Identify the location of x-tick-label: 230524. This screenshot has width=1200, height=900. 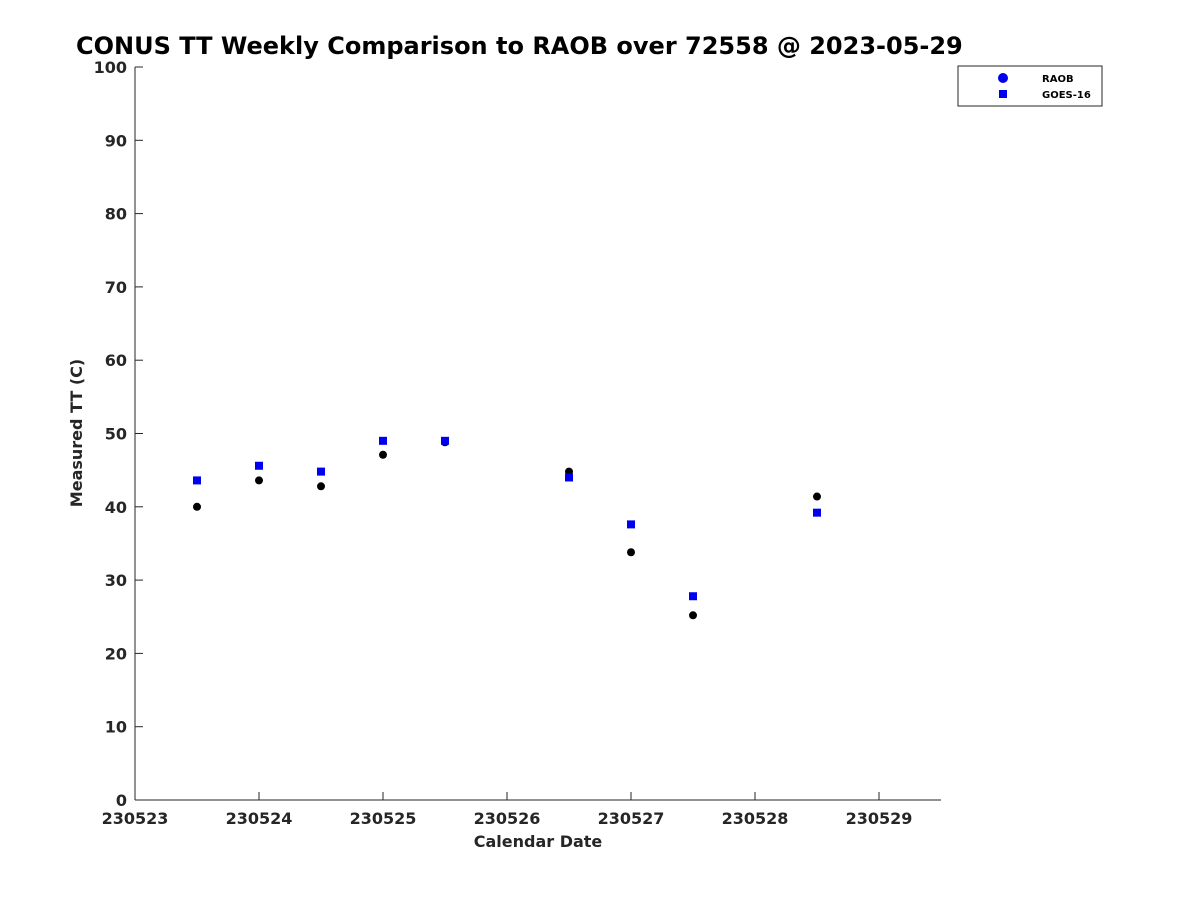
(259, 818).